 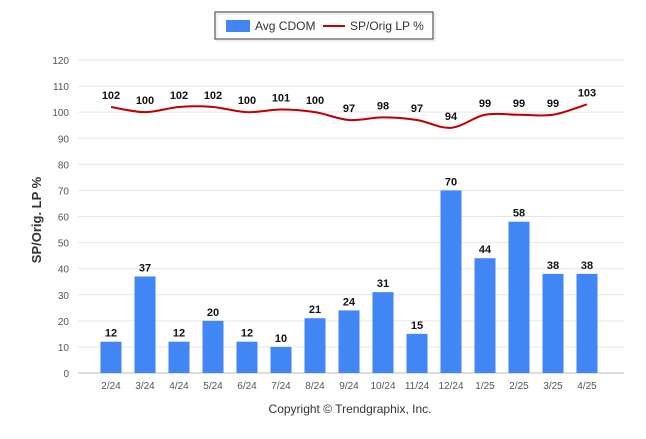 I want to click on y-tick-label: 50, so click(x=64, y=244).